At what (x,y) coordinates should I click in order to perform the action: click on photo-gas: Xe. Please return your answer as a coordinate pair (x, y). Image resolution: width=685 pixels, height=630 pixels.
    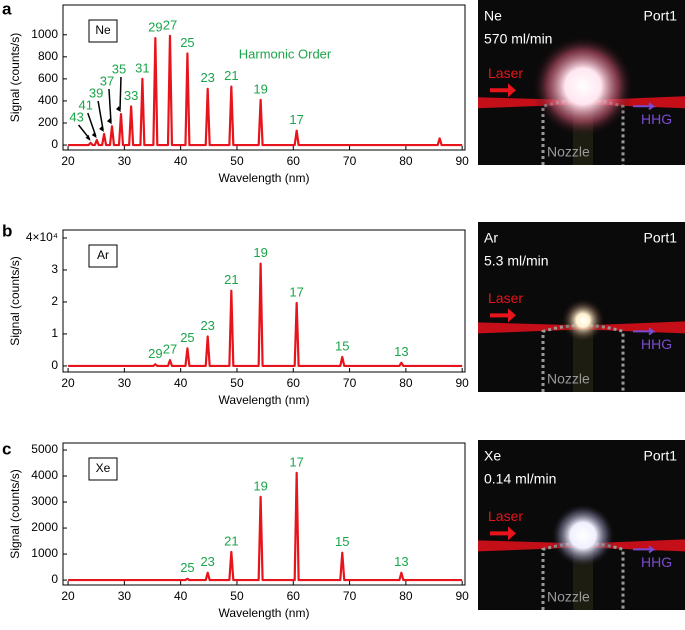
    Looking at the image, I should click on (492, 456).